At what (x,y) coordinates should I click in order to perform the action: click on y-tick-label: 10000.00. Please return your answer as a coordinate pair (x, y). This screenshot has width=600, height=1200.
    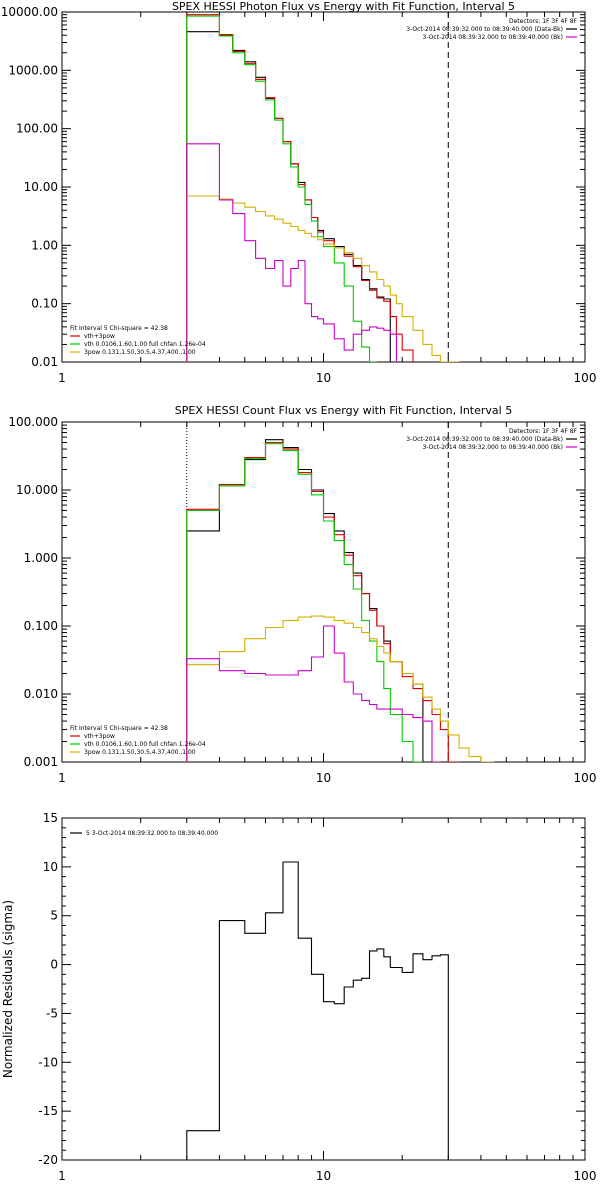
    Looking at the image, I should click on (29, 12).